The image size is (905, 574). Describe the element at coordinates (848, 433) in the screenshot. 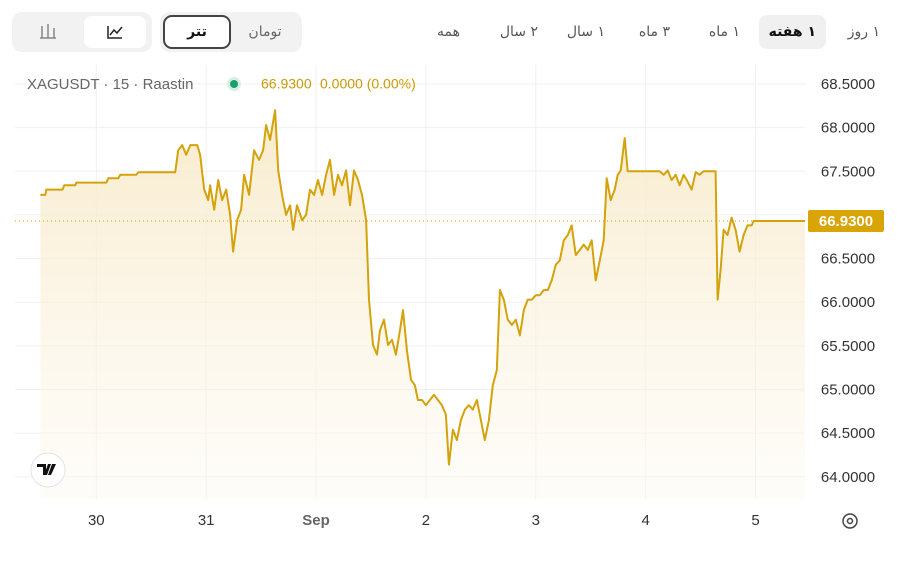

I see `y-tick-label: 64.5000` at that location.